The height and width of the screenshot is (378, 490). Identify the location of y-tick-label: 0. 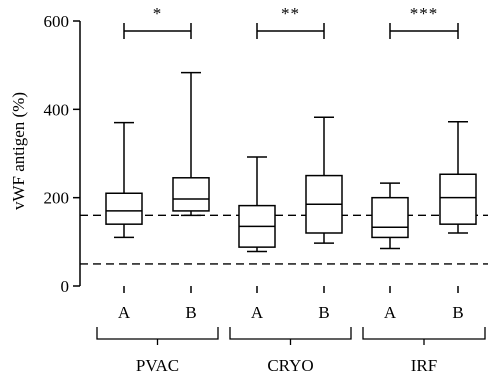
(65, 286).